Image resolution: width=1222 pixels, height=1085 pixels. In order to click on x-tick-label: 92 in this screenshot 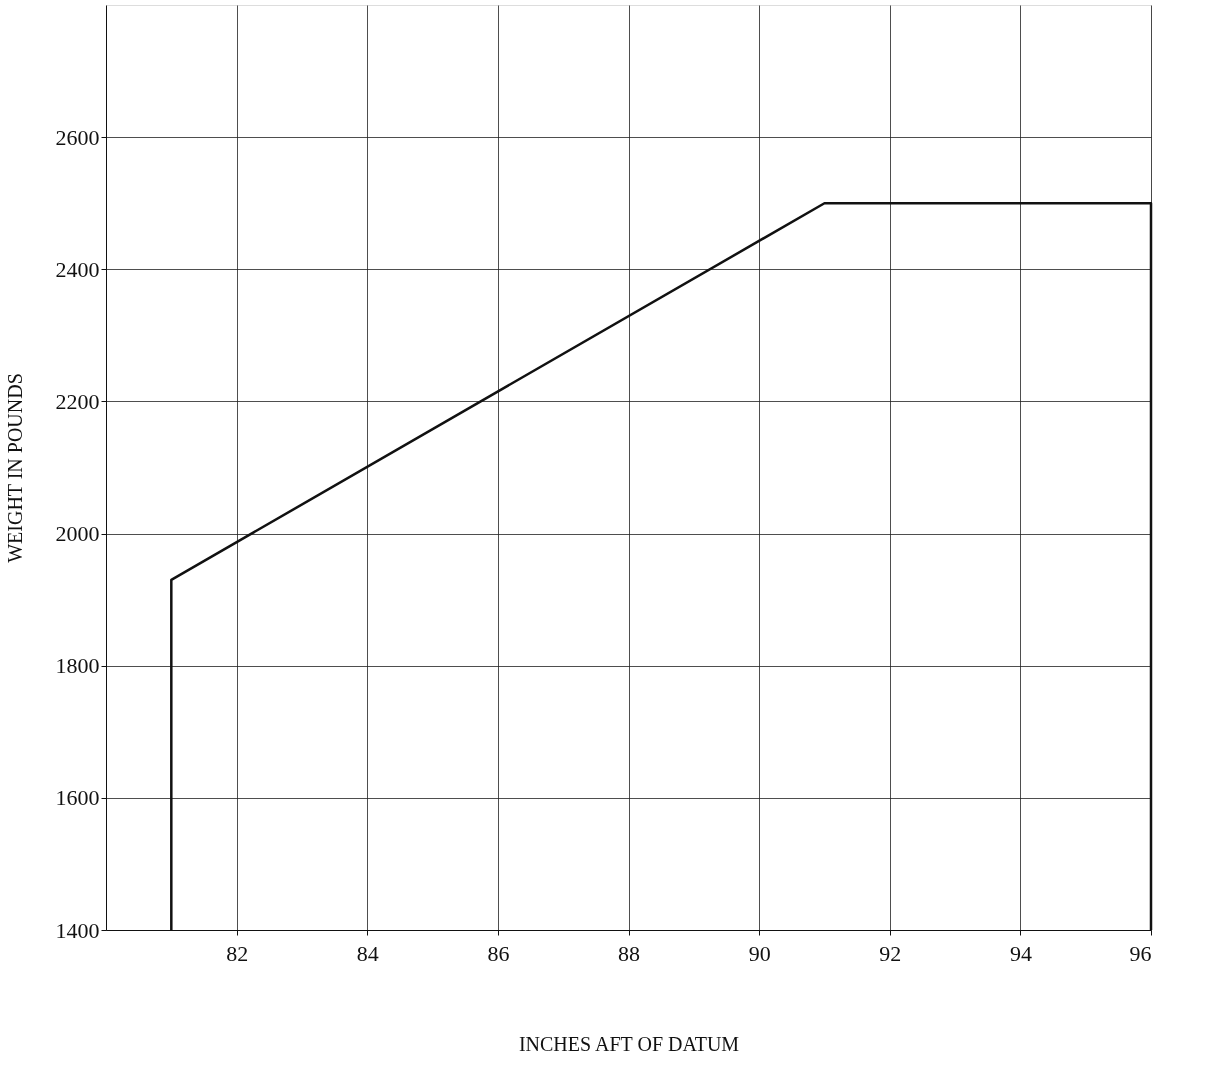, I will do `click(890, 953)`.